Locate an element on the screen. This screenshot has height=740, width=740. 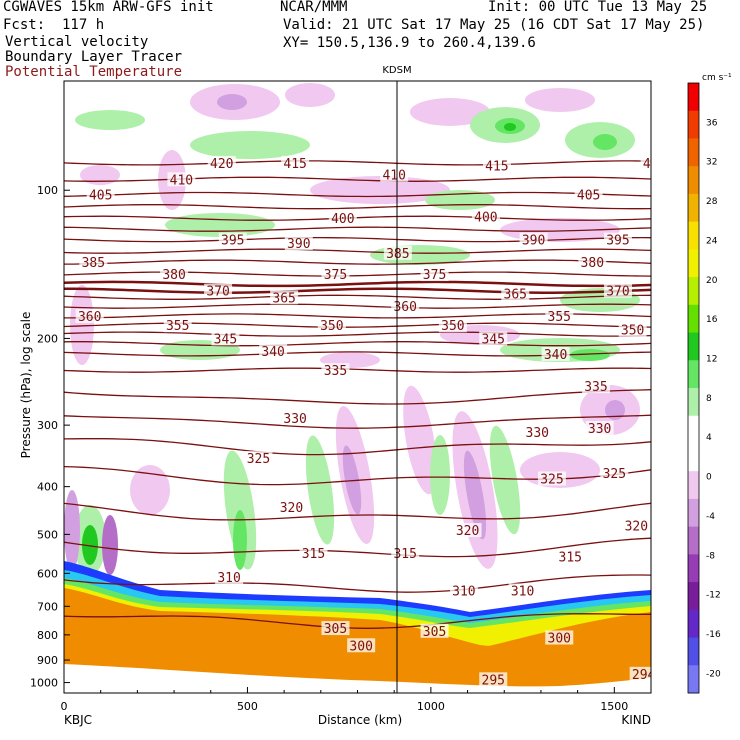
theta-label: 380 is located at coordinates (592, 263).